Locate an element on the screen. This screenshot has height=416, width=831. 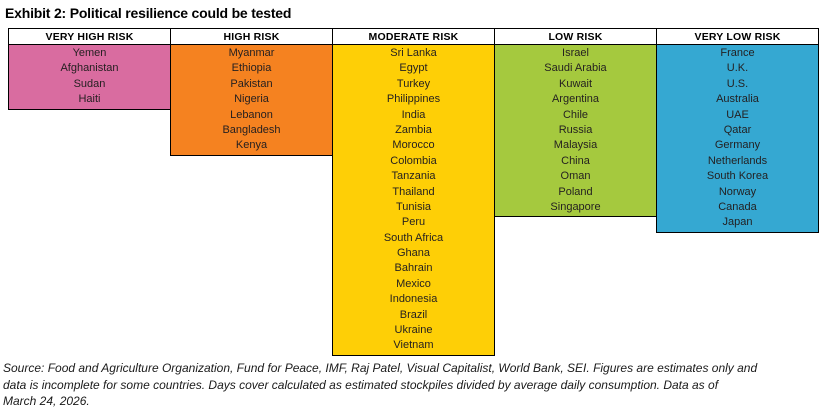
column-header: VERY LOW RISK is located at coordinates (737, 36).